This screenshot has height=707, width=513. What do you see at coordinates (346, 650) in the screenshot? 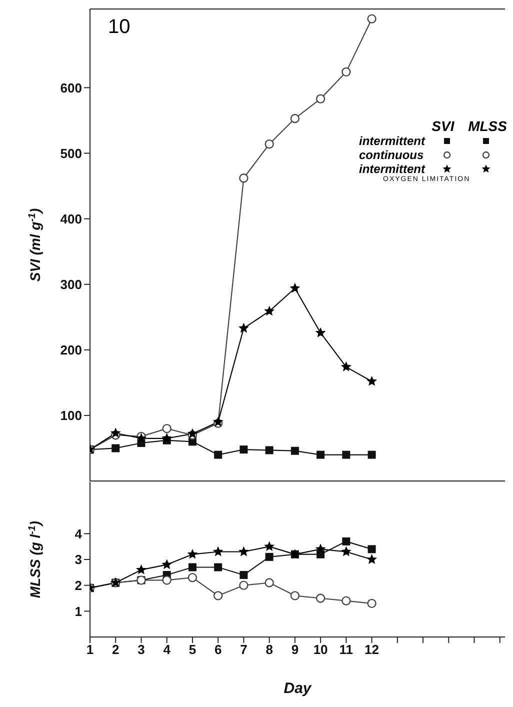
I see `x-tick-label: 11` at bounding box center [346, 650].